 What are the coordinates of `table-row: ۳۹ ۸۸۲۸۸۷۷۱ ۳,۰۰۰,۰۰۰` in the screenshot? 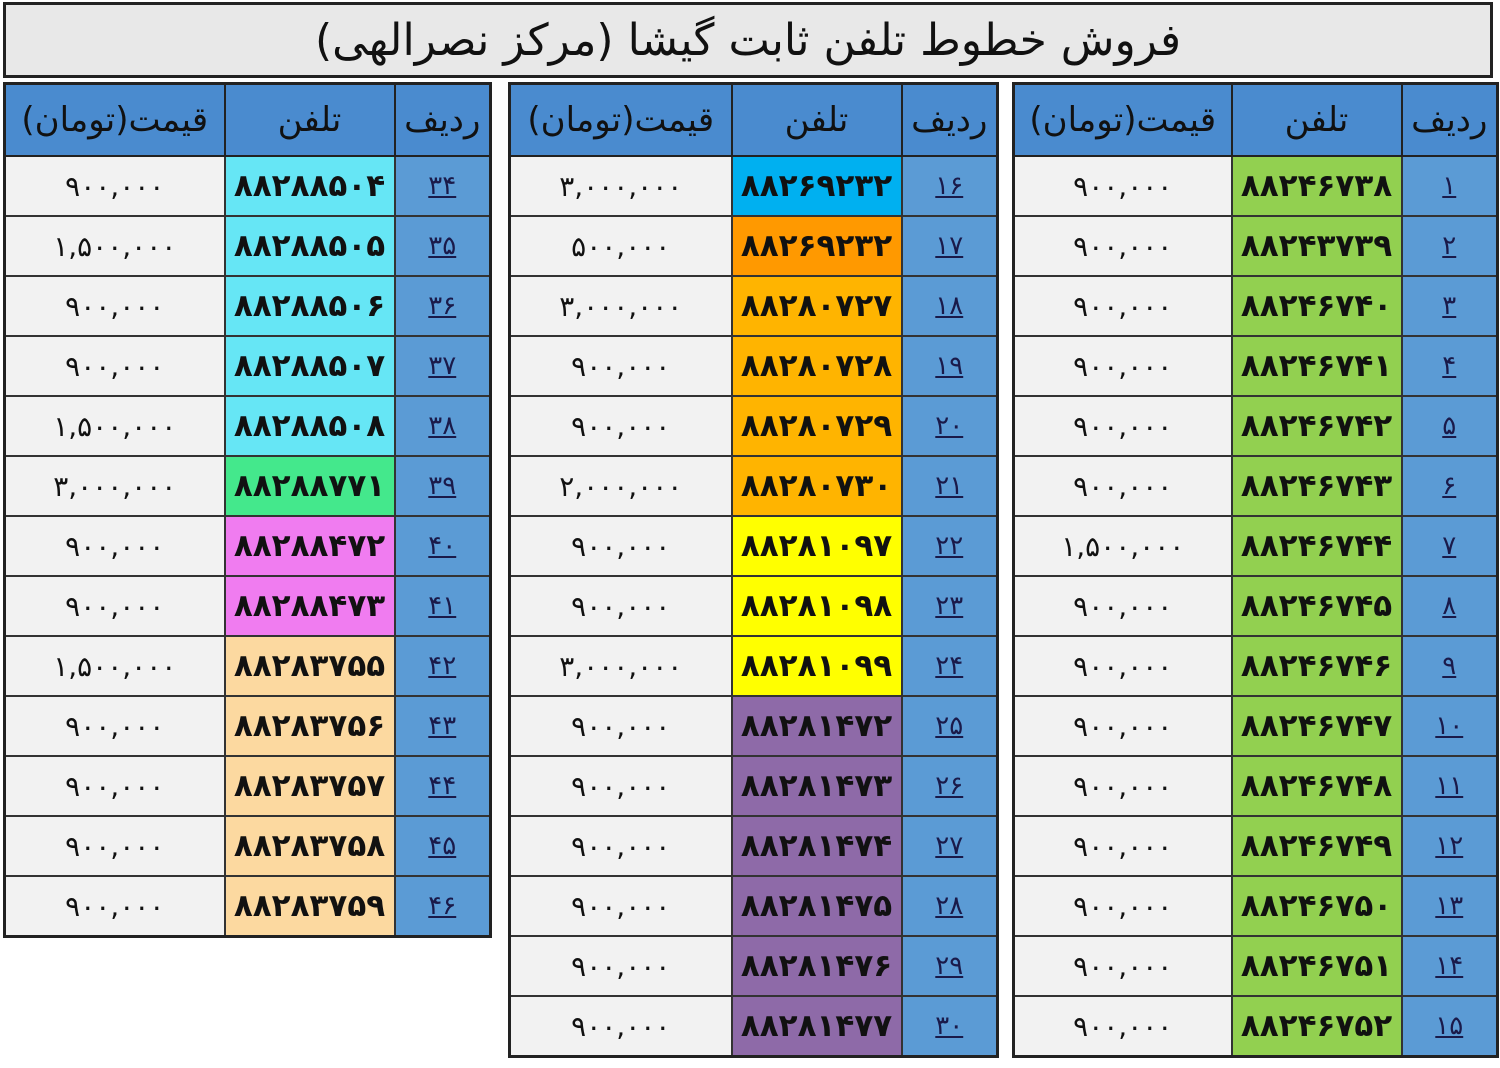 It's located at (247, 486).